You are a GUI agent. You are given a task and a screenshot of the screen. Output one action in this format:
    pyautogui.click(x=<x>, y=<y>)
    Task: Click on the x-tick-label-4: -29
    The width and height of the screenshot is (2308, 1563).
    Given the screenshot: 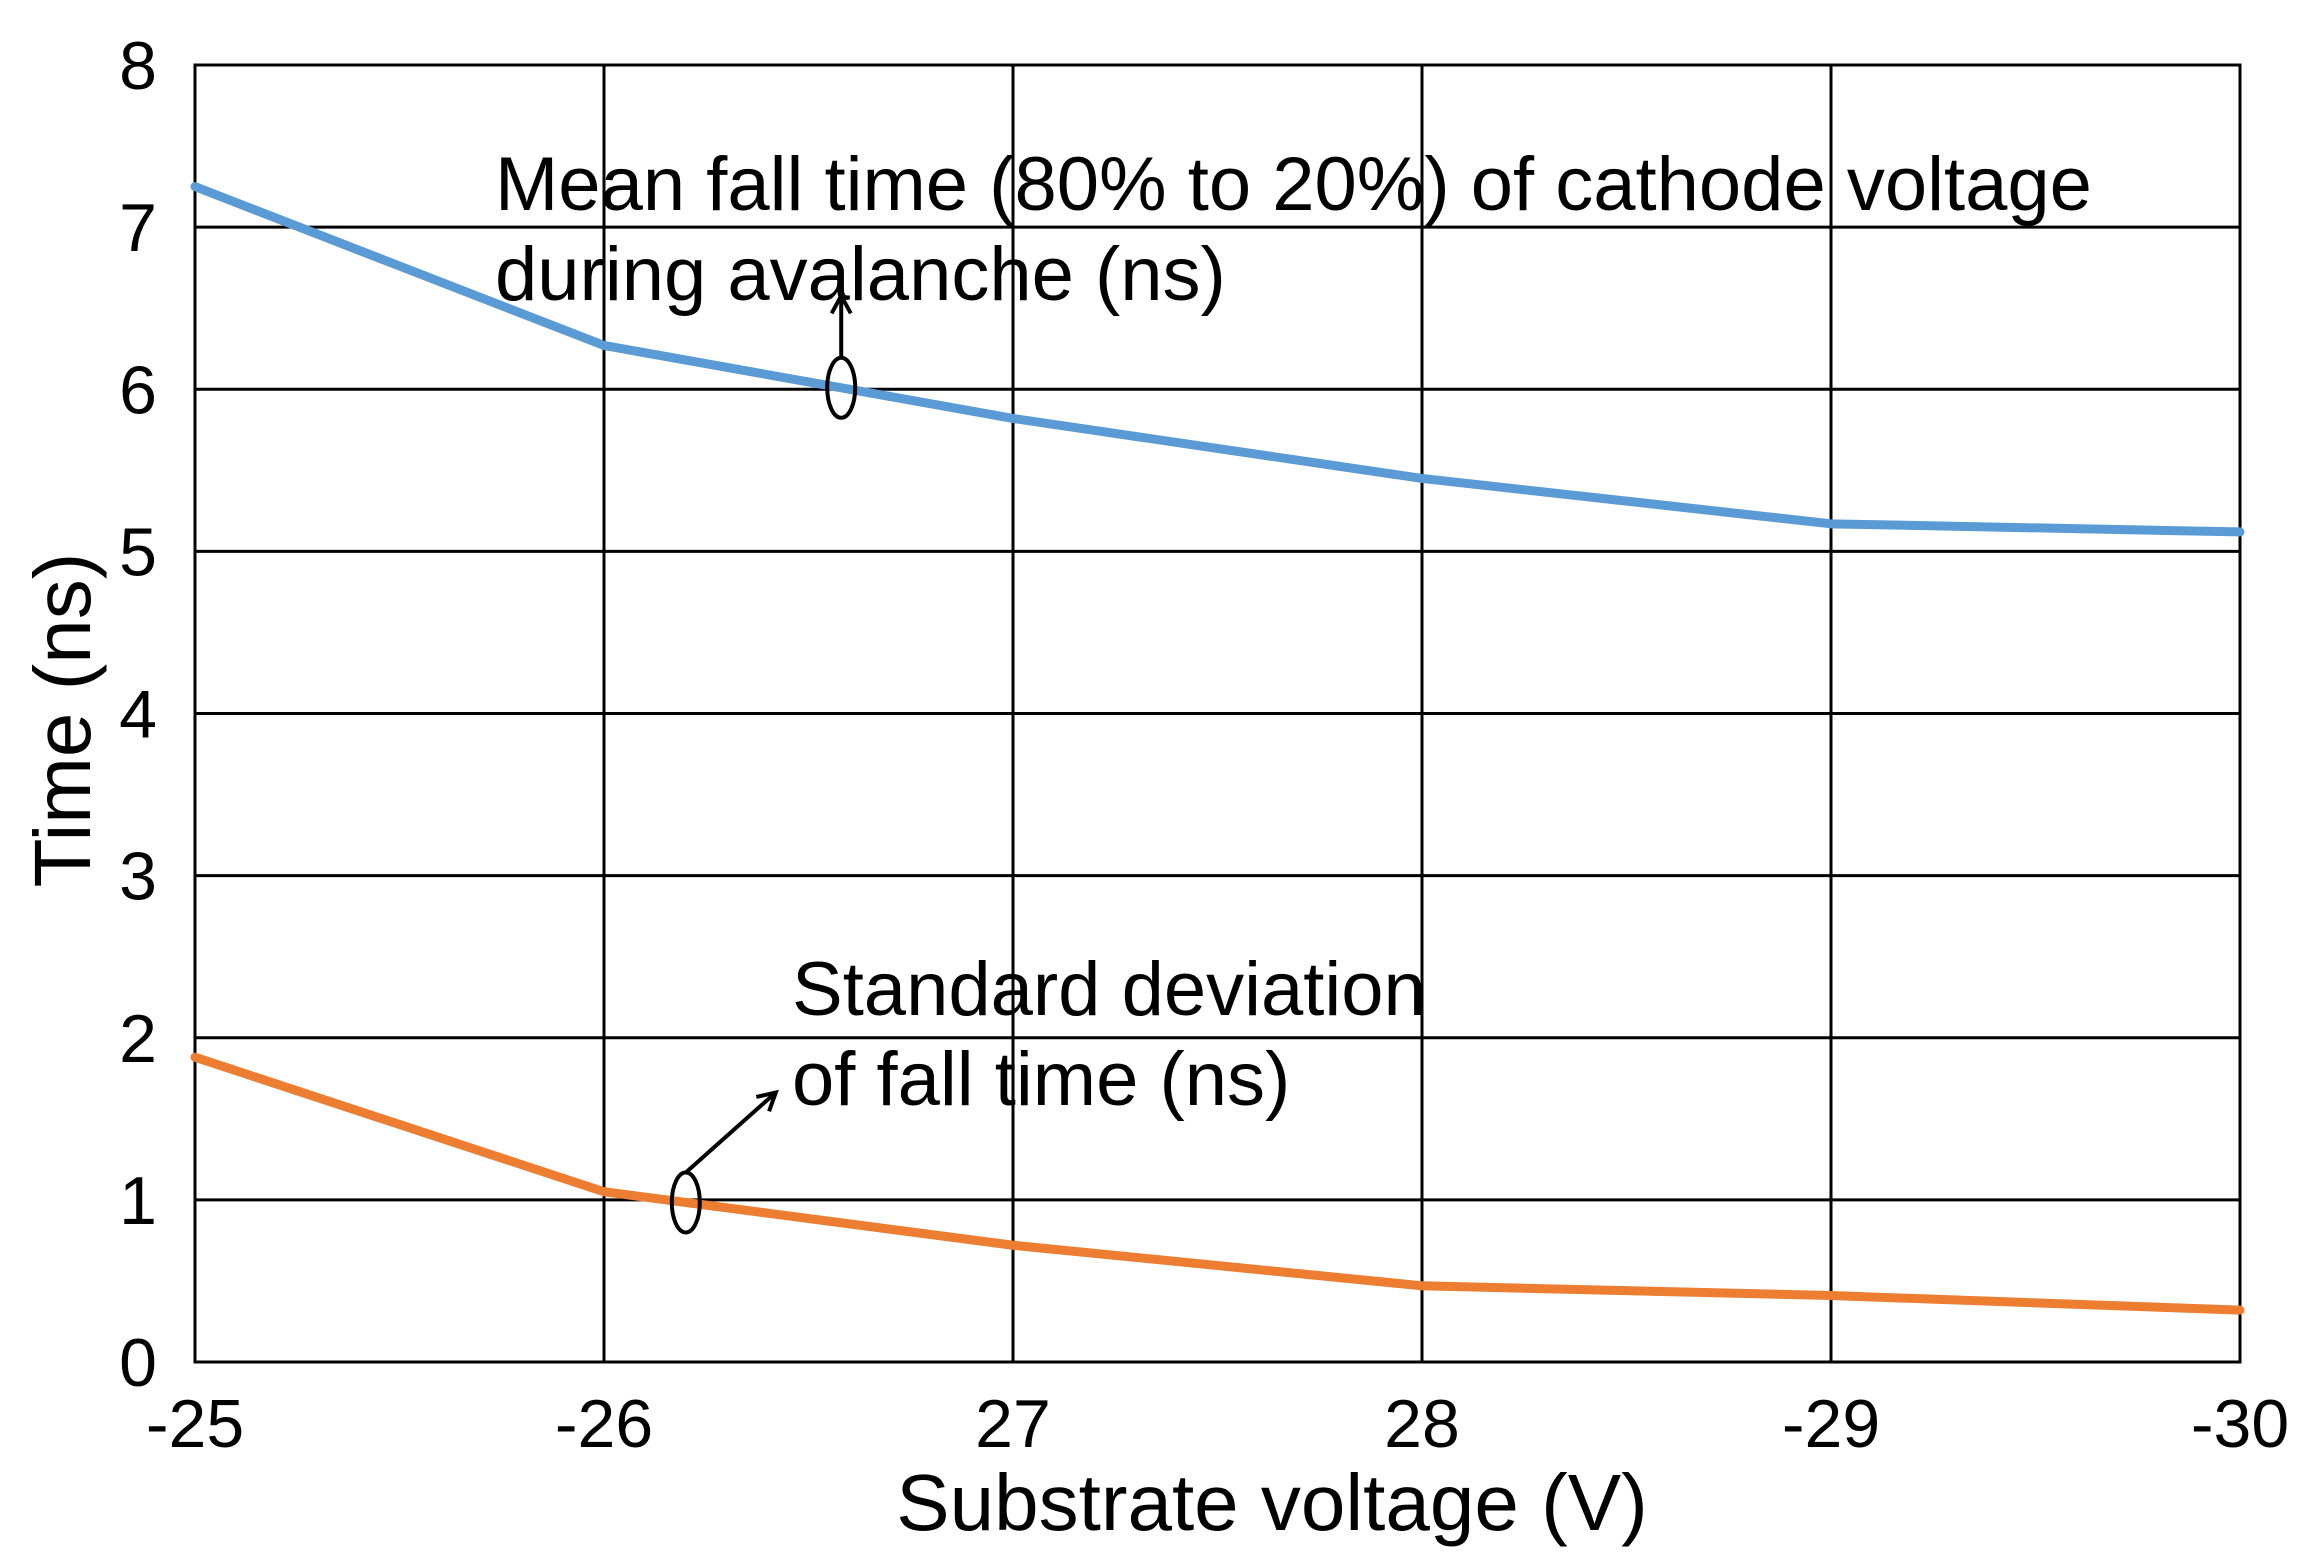 What is the action you would take?
    pyautogui.click(x=1831, y=1424)
    